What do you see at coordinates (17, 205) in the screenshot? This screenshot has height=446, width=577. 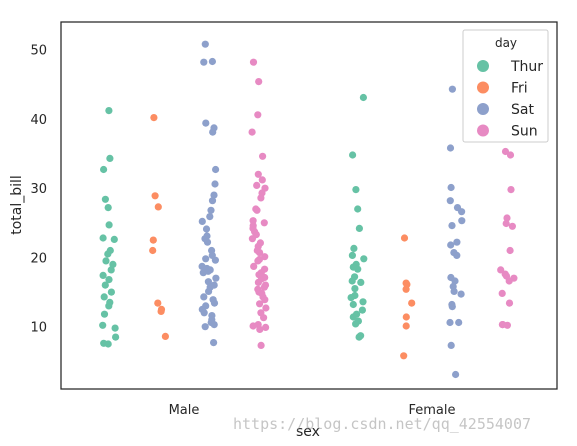 I see `y-axis-label: total_bill` at bounding box center [17, 205].